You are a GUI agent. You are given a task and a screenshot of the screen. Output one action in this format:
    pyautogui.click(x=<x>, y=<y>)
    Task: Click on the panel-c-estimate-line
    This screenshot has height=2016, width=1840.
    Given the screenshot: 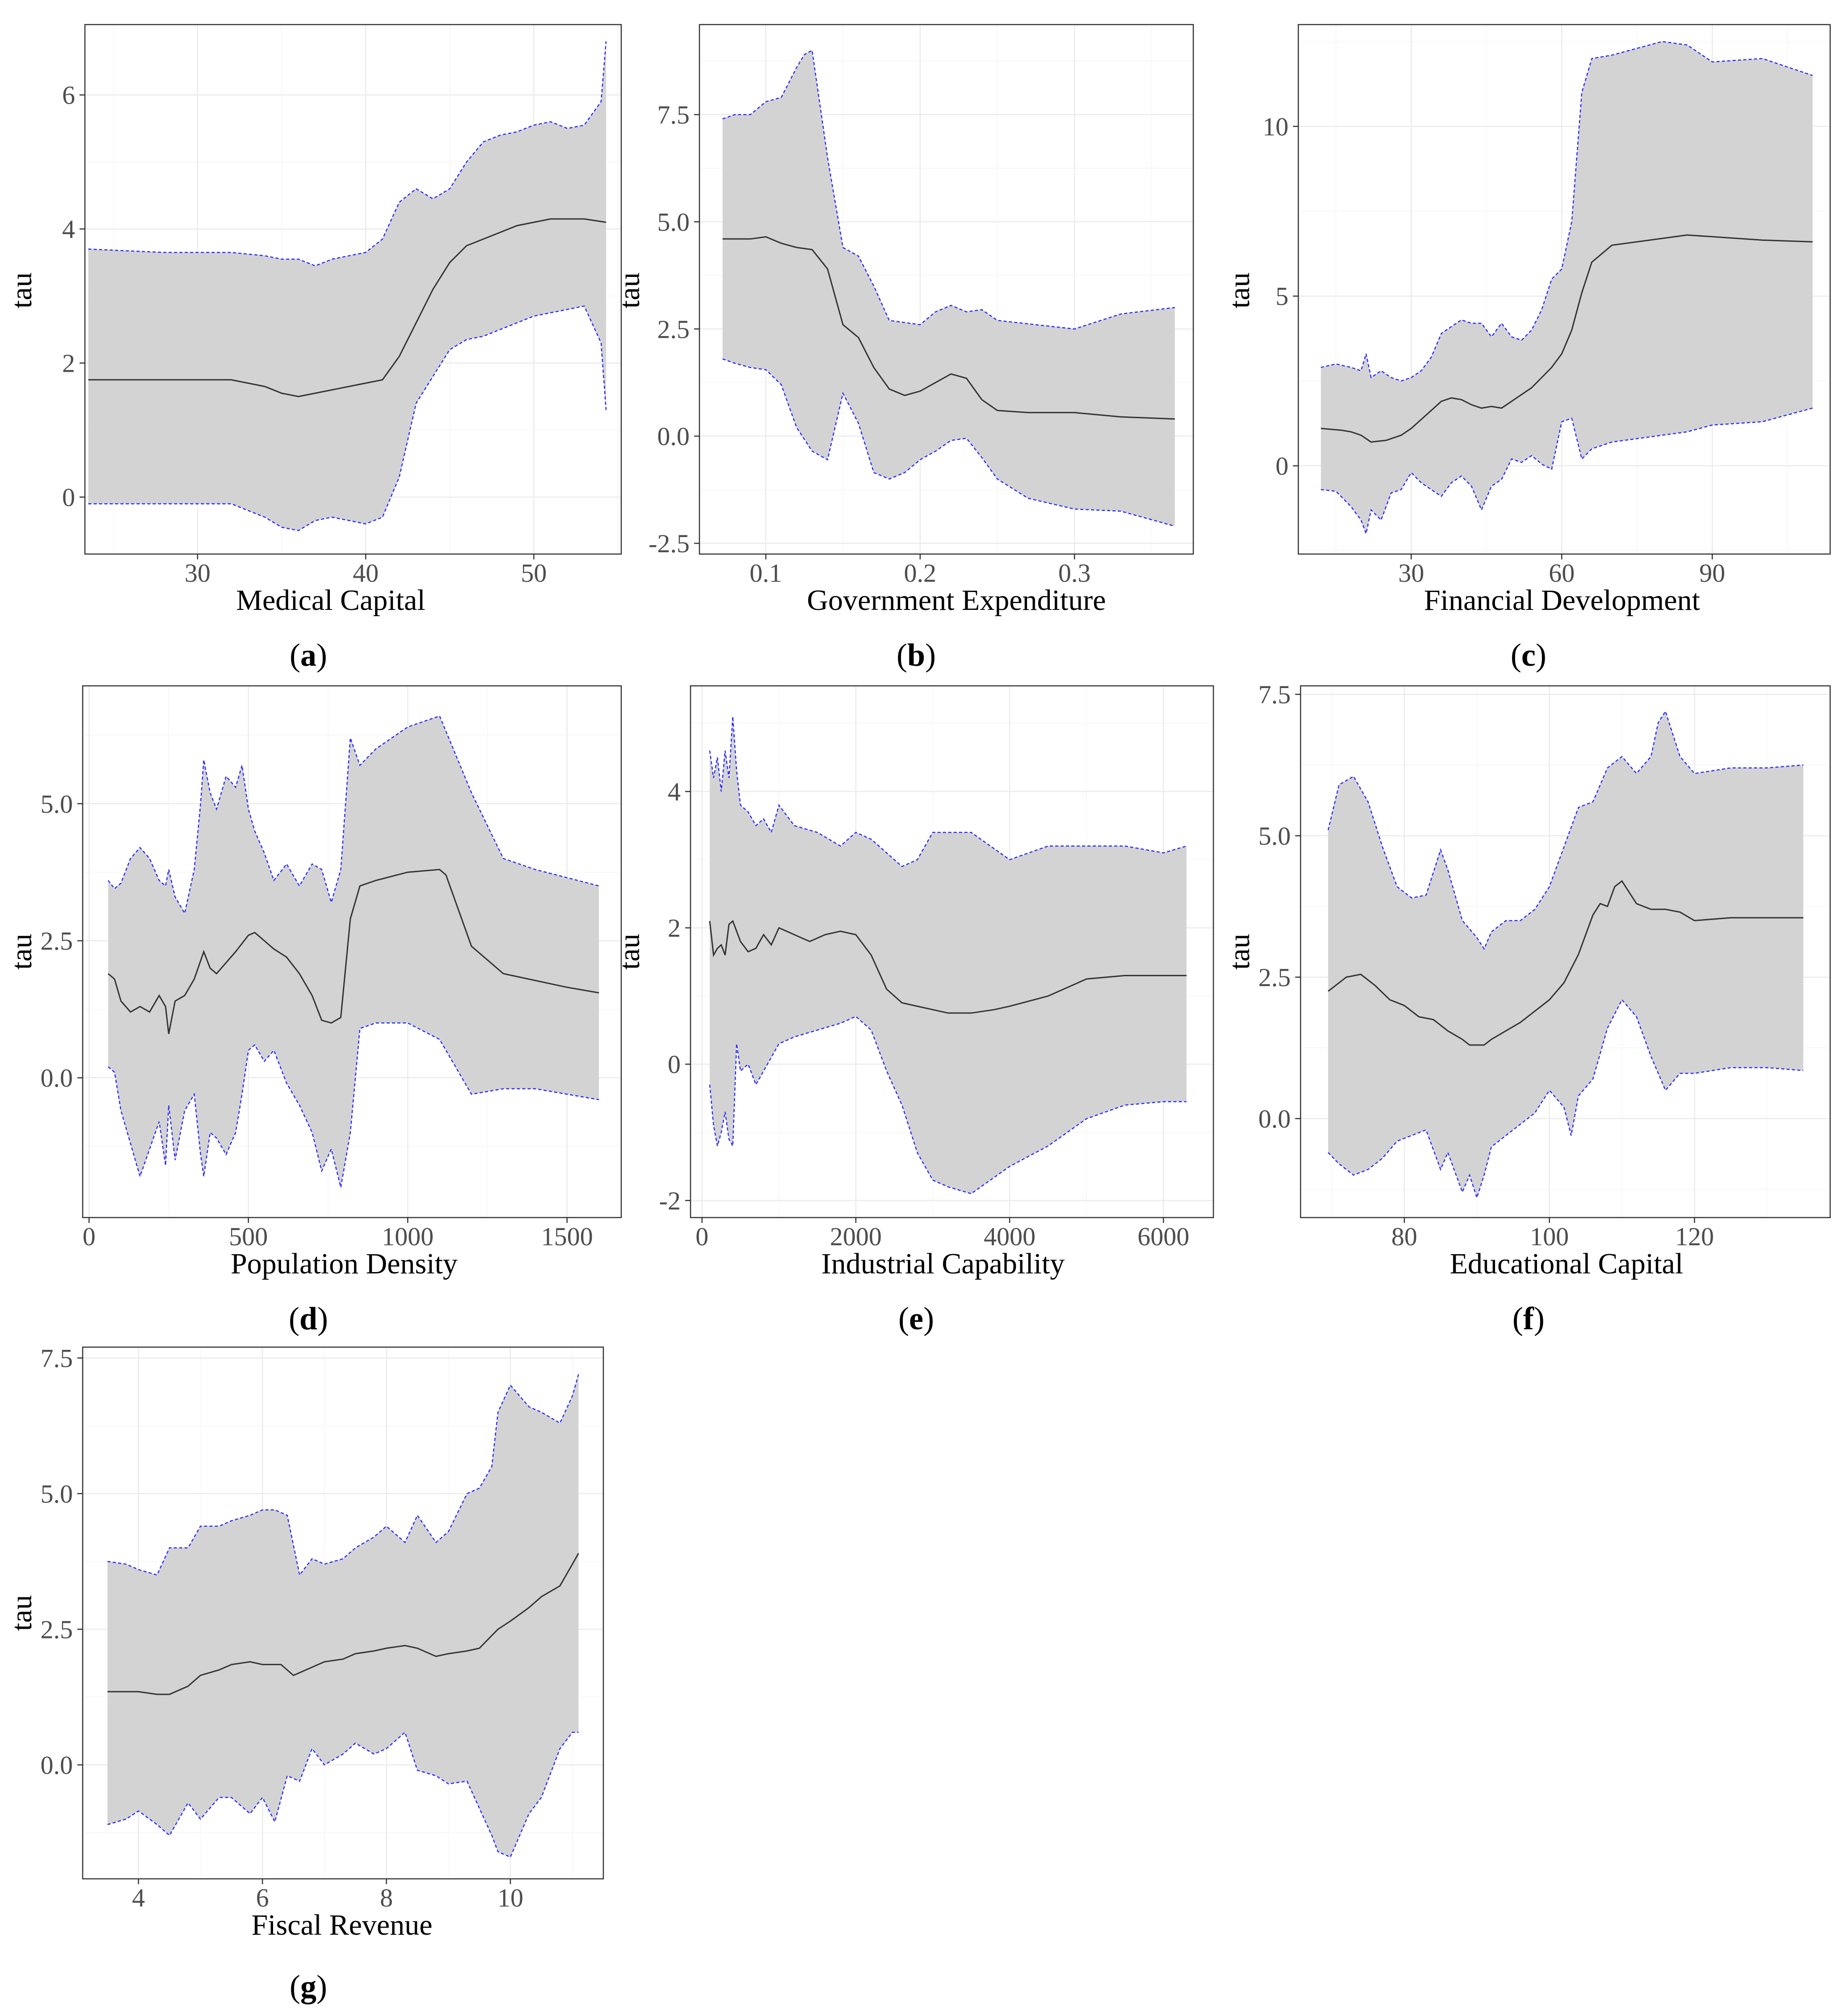 What is the action you would take?
    pyautogui.click(x=1567, y=338)
    